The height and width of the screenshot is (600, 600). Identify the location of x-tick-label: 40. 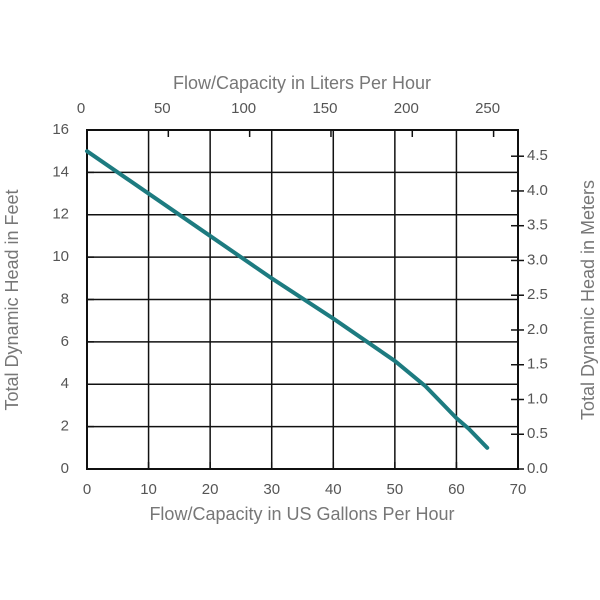
(333, 489).